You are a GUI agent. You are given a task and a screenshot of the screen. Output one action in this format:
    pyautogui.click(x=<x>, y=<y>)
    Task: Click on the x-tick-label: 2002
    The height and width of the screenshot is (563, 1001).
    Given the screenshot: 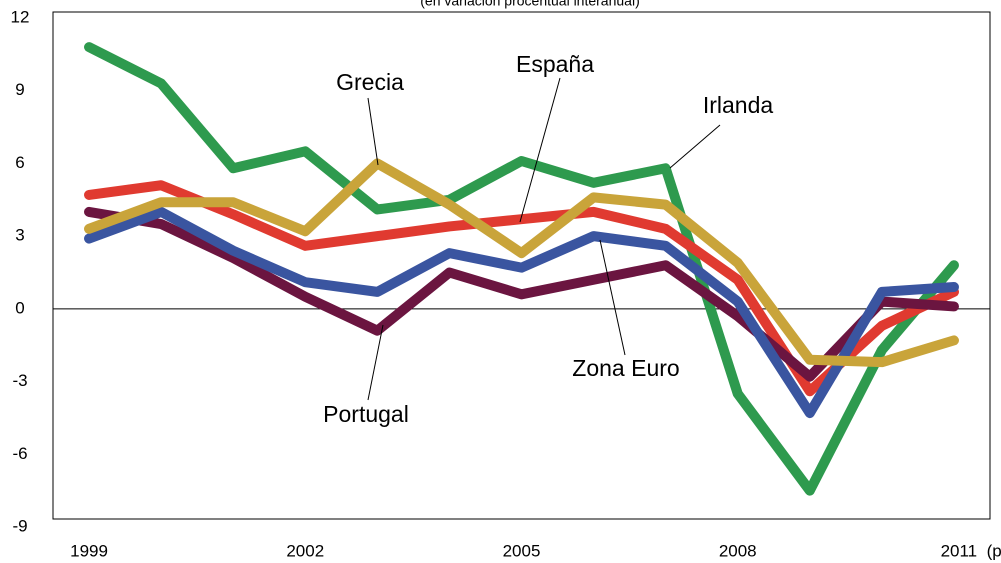 What is the action you would take?
    pyautogui.click(x=305, y=550)
    